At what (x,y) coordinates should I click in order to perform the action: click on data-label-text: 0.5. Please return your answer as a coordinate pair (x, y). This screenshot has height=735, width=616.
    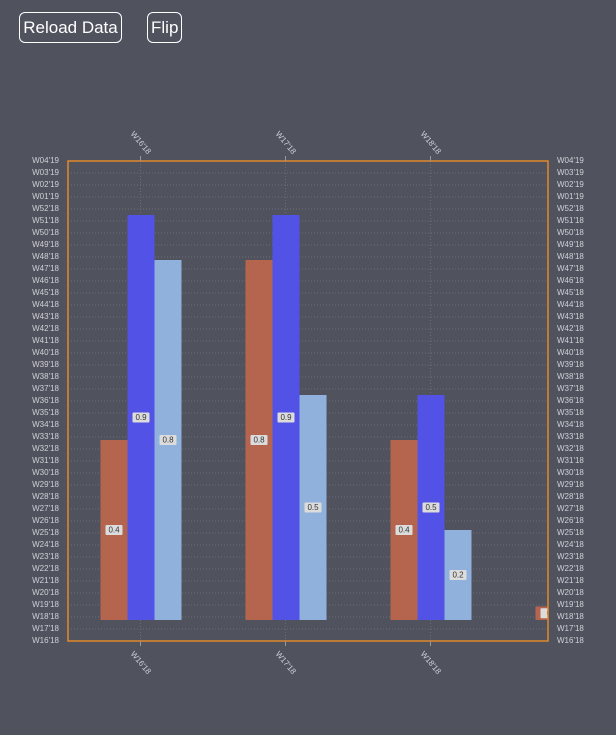
    Looking at the image, I should click on (431, 507).